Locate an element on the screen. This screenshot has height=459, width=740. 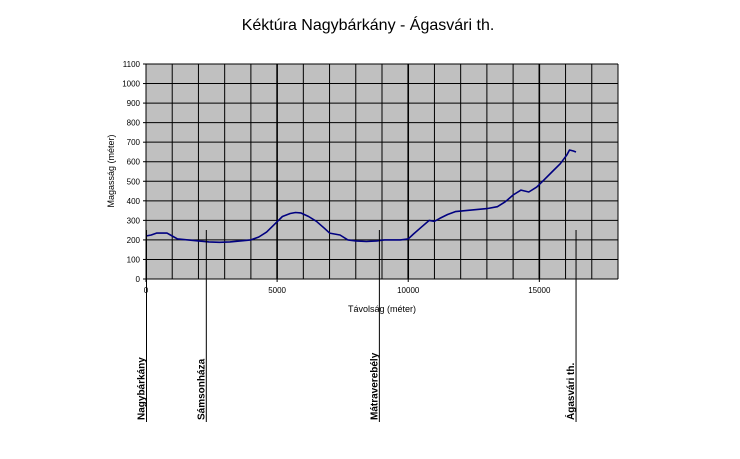
y-tick-label: 900 is located at coordinates (134, 103).